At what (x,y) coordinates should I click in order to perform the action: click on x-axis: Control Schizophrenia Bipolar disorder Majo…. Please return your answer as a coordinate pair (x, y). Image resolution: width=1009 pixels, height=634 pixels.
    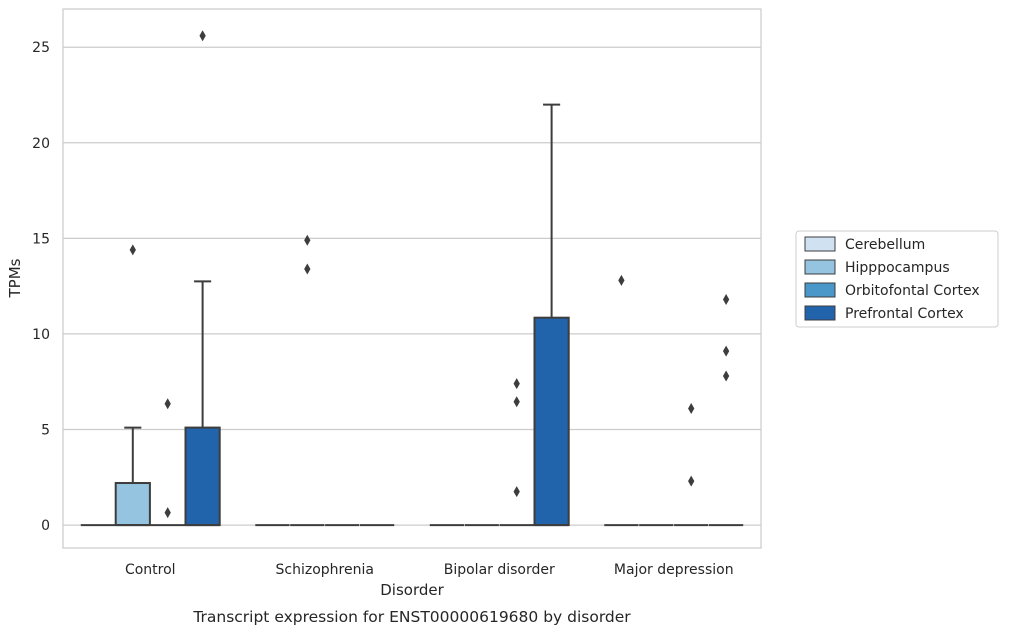
    Looking at the image, I should click on (429, 570).